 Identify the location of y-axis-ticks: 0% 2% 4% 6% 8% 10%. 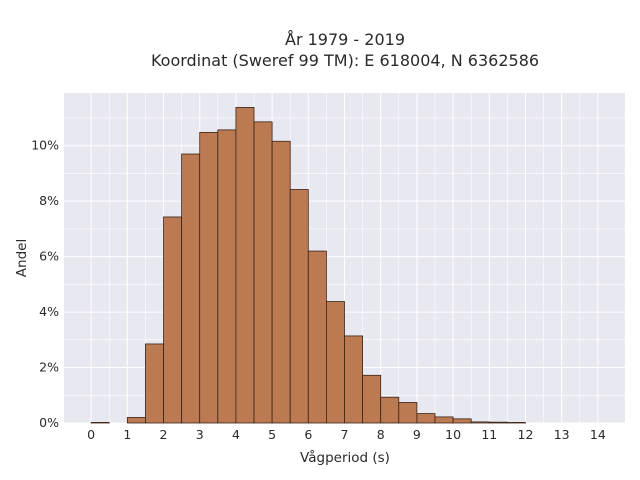
(45, 284).